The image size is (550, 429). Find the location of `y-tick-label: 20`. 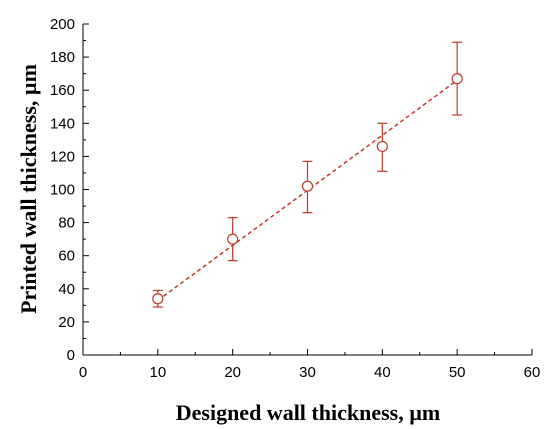

y-tick-label: 20 is located at coordinates (66, 322).